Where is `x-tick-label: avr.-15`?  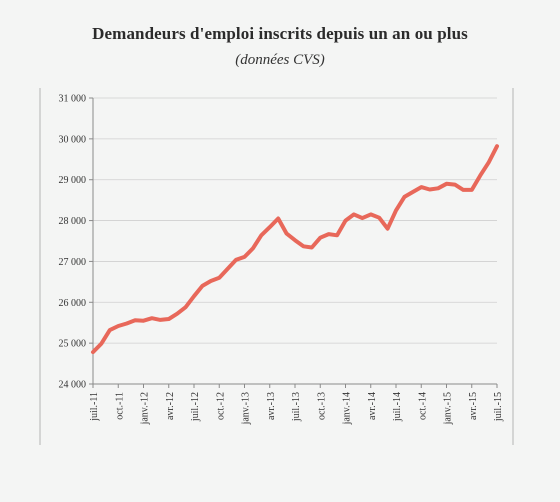 x-tick-label: avr.-15 is located at coordinates (473, 406).